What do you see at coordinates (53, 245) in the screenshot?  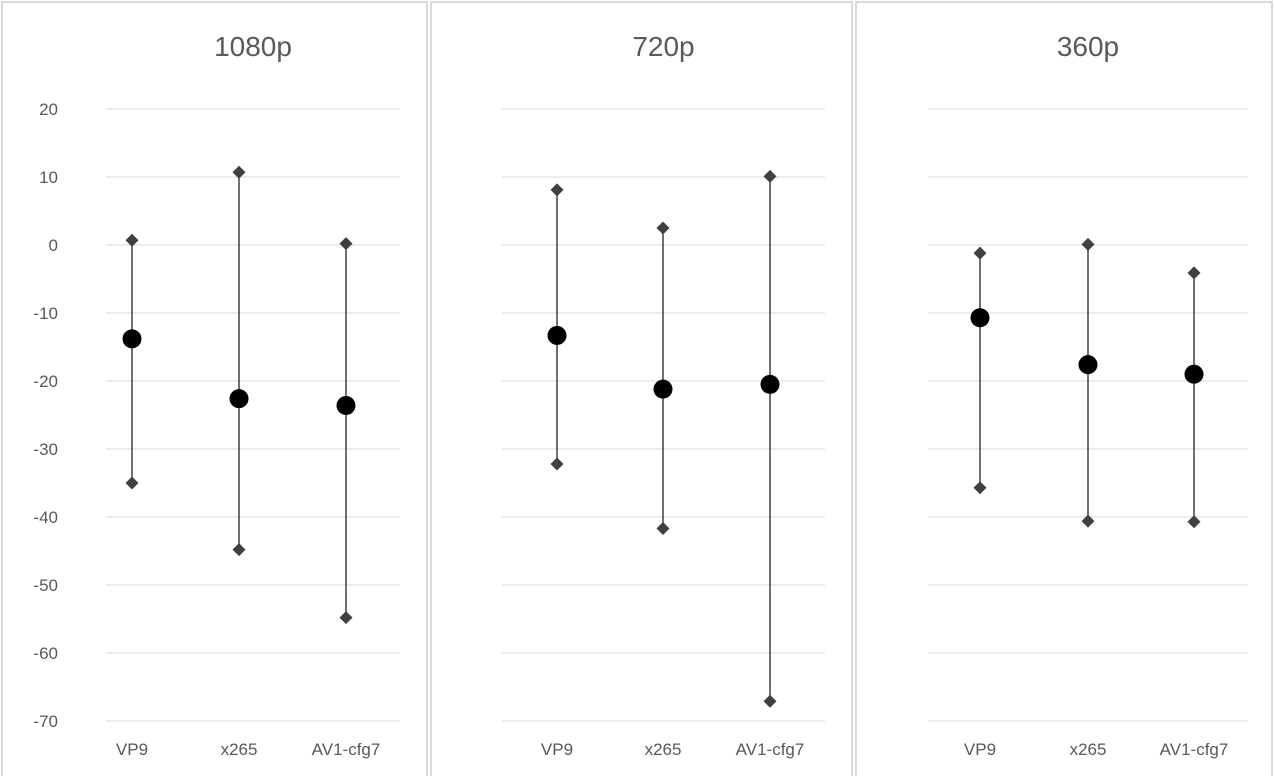 I see `y-tick-label: 0` at bounding box center [53, 245].